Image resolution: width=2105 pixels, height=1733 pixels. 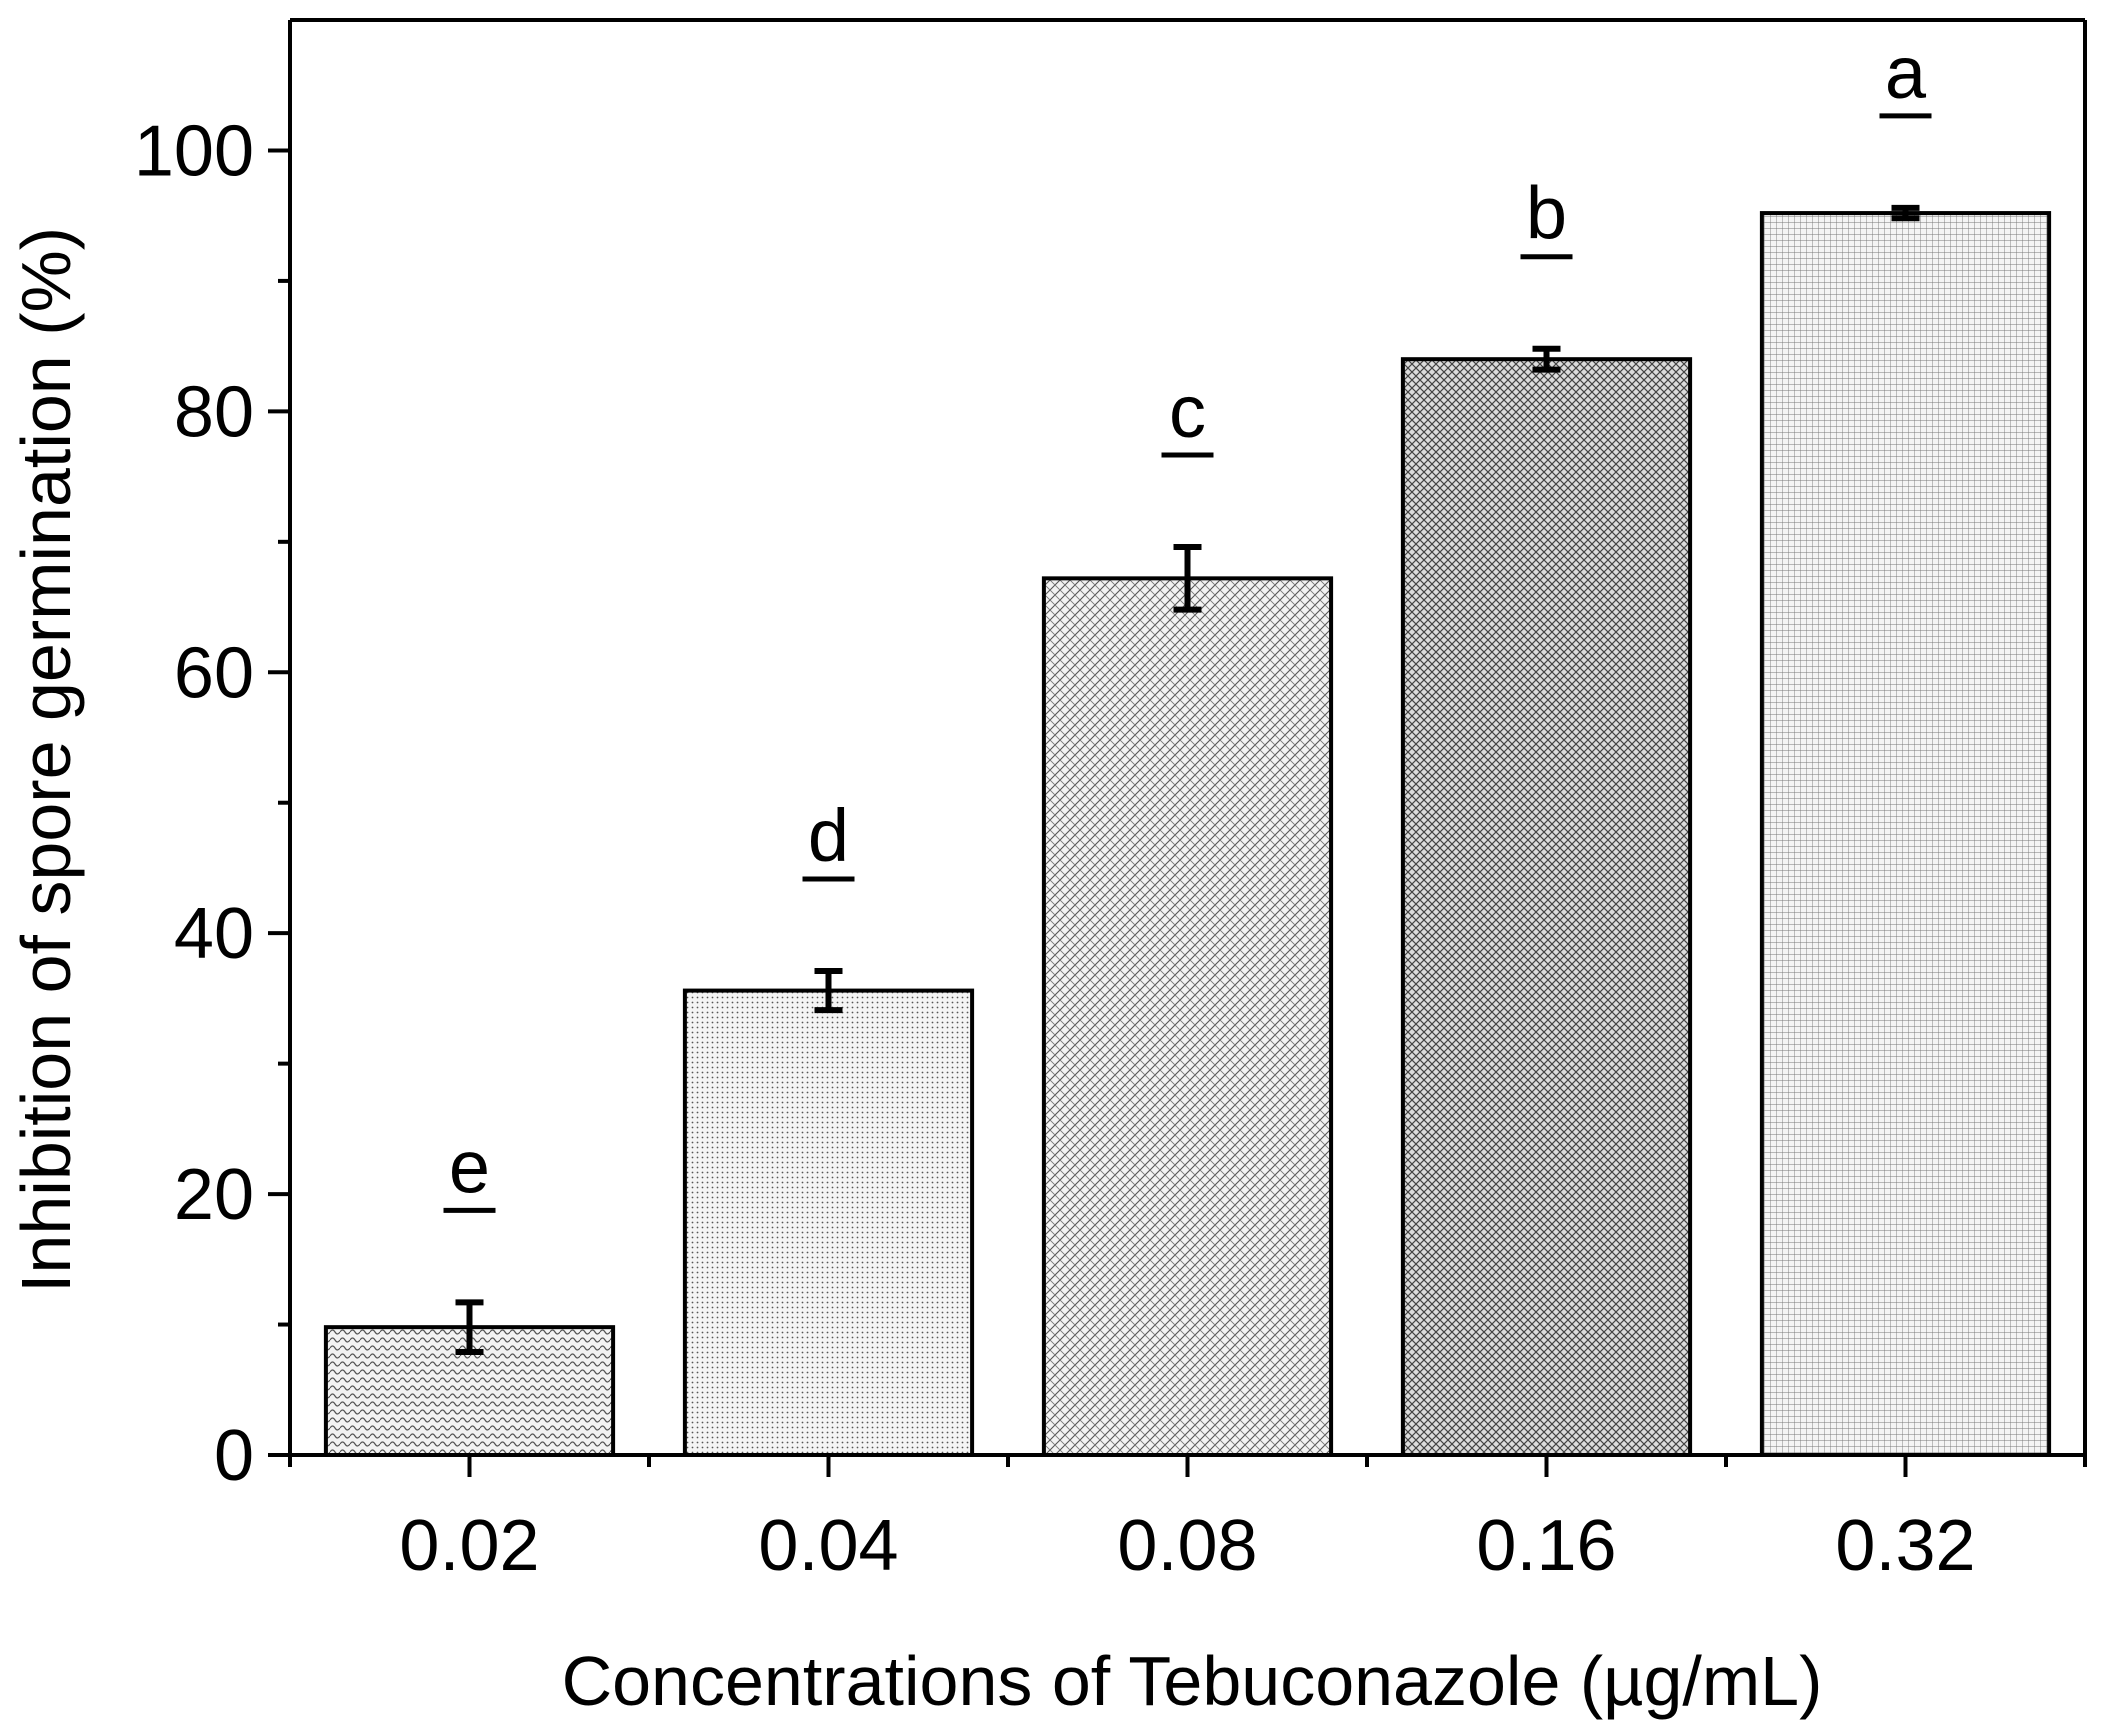 What do you see at coordinates (828, 835) in the screenshot?
I see `significance-label: d` at bounding box center [828, 835].